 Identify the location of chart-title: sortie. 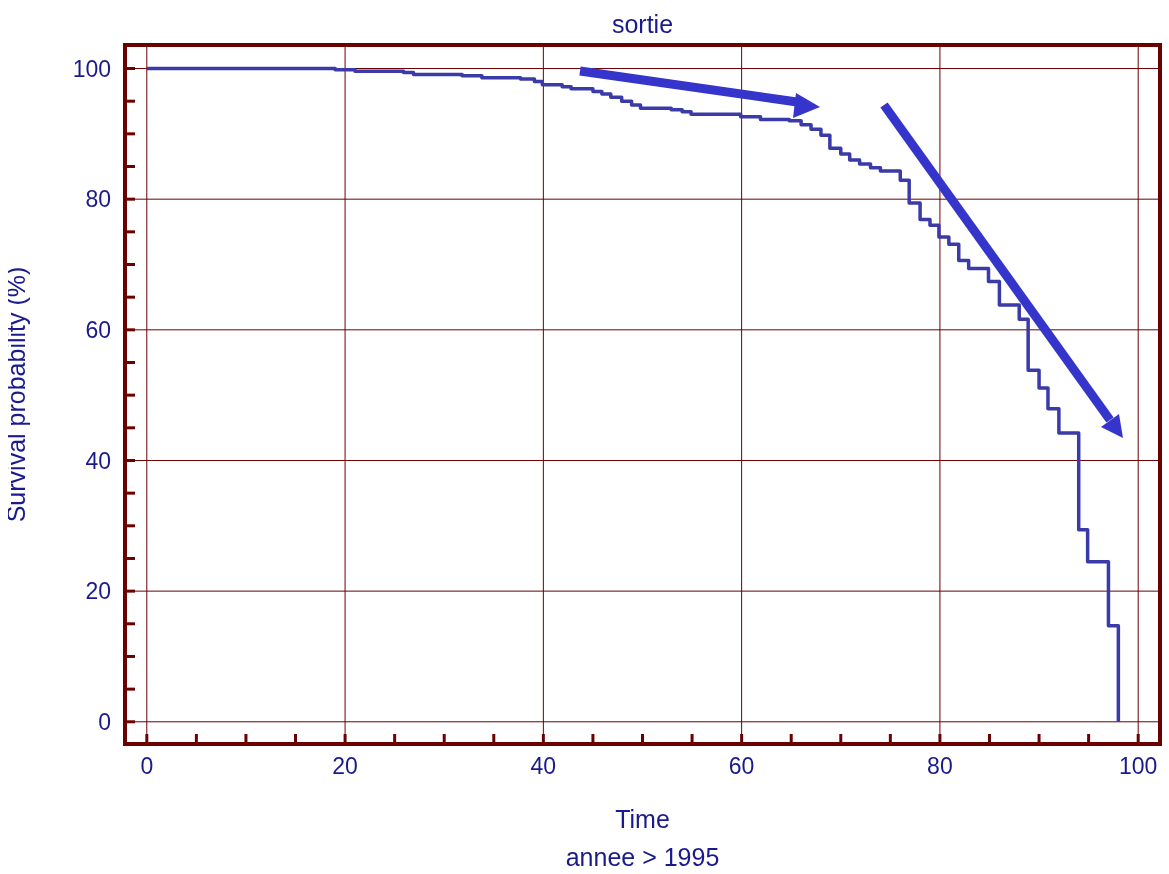
(642, 24).